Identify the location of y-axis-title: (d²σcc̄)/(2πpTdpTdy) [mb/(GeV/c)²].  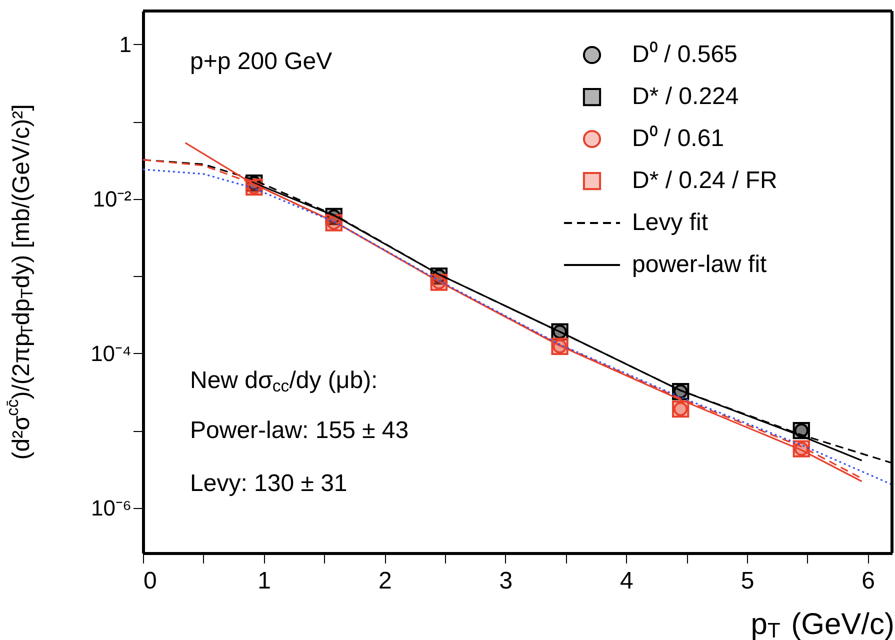
(19, 282).